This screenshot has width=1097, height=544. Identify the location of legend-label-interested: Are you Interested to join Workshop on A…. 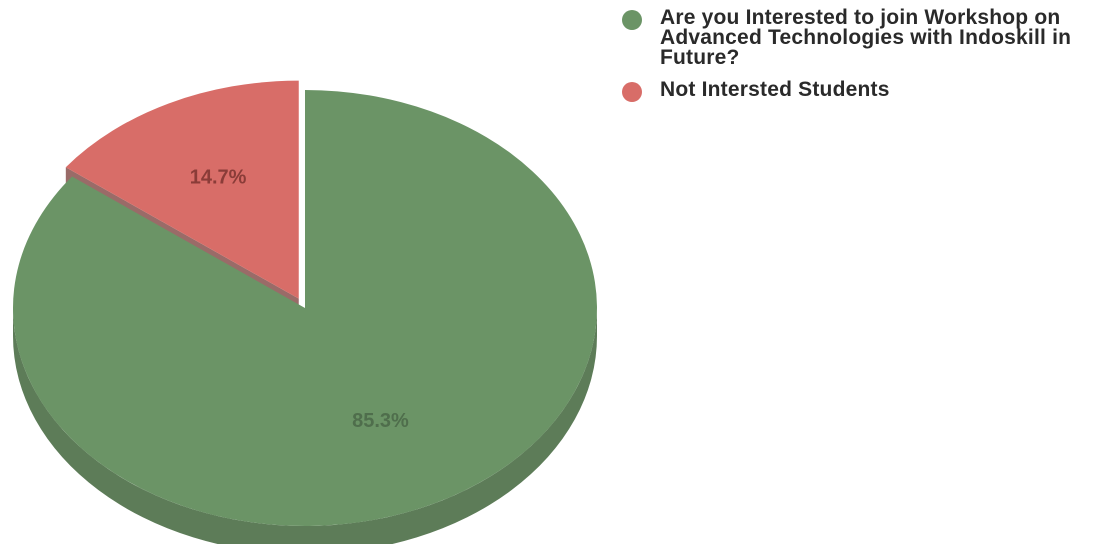
(866, 37).